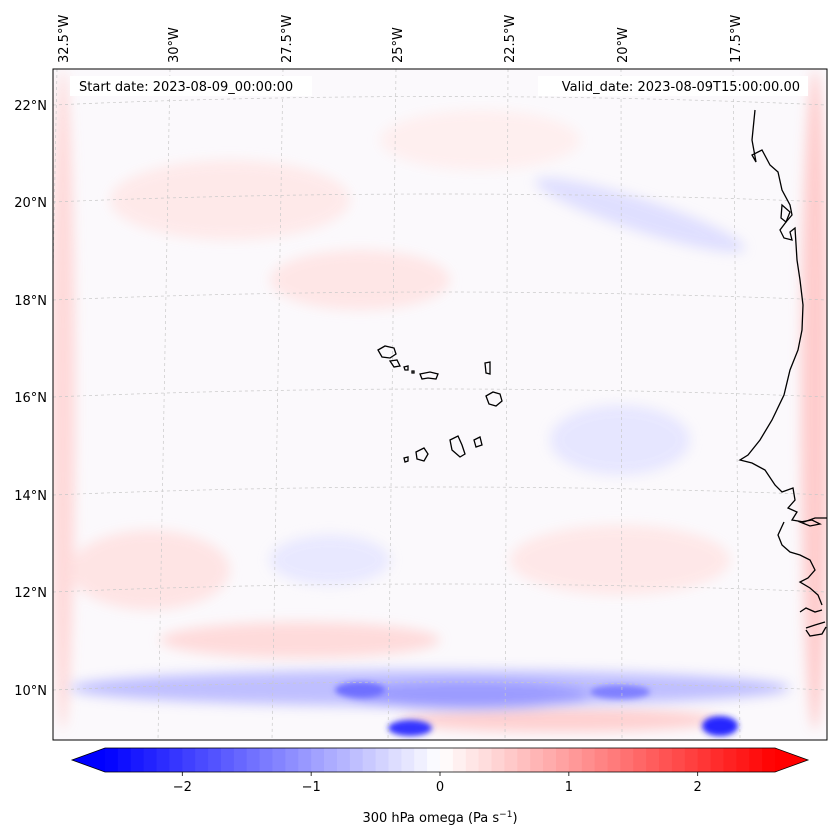  Describe the element at coordinates (785, 213) in the screenshot. I see `coastline-islet` at that location.